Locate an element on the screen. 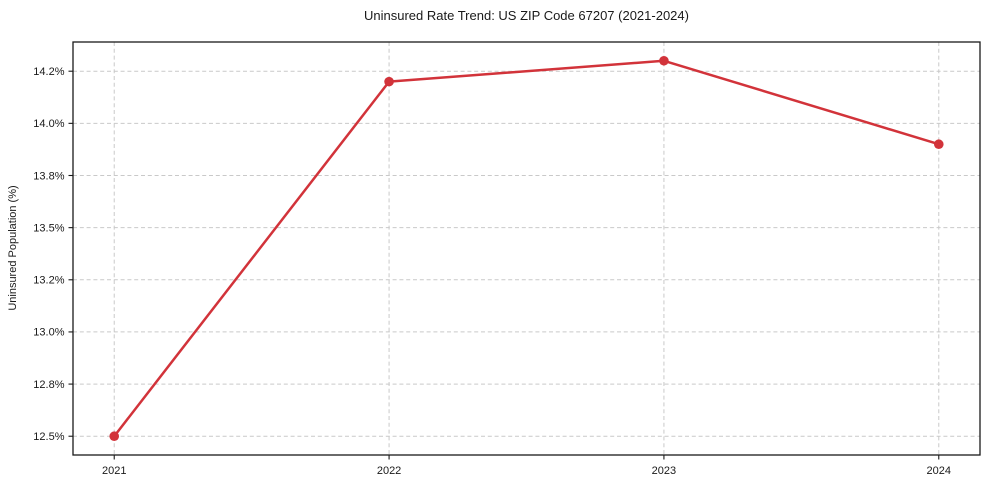 Image resolution: width=989 pixels, height=490 pixels. y-tick-label: 12.8% is located at coordinates (48, 385).